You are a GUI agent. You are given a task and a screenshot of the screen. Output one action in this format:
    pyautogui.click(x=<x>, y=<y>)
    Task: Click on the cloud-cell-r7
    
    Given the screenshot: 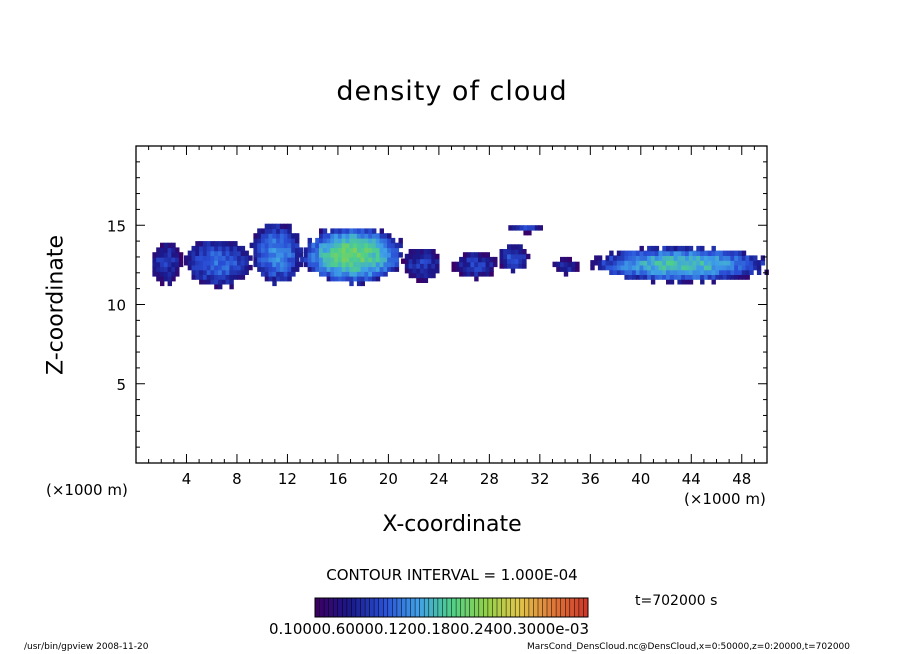 What is the action you would take?
    pyautogui.click(x=525, y=228)
    